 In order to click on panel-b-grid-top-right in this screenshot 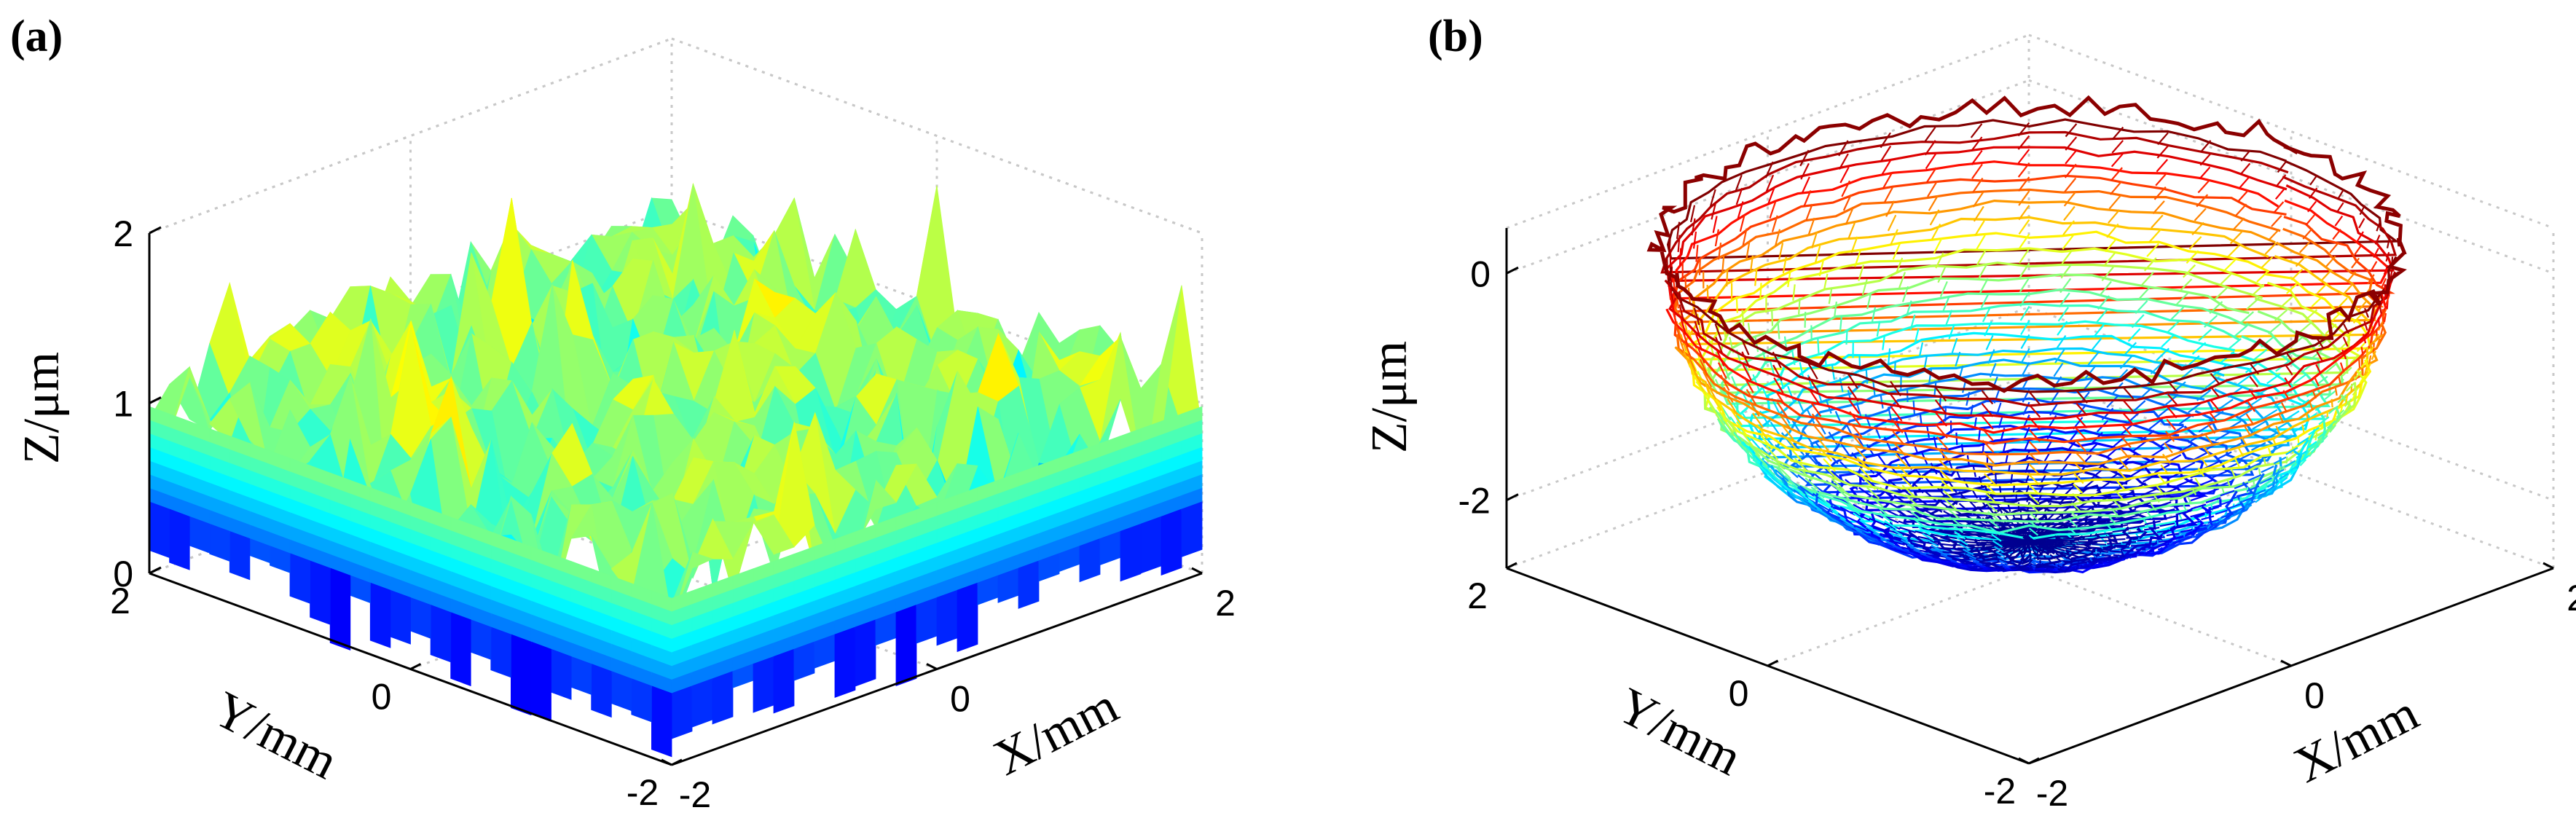, I will do `click(2291, 131)`.